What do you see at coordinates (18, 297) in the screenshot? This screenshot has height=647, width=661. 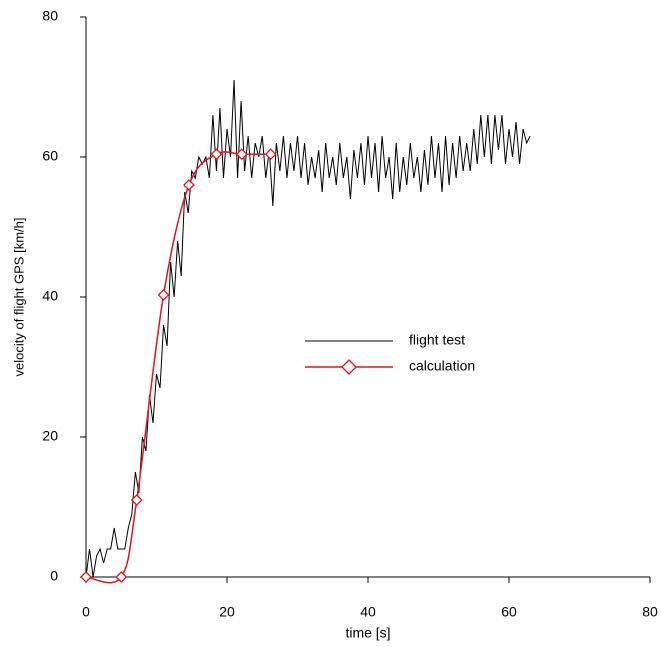 I see `y-axis-label: velocity of flight GPS [km/h]` at bounding box center [18, 297].